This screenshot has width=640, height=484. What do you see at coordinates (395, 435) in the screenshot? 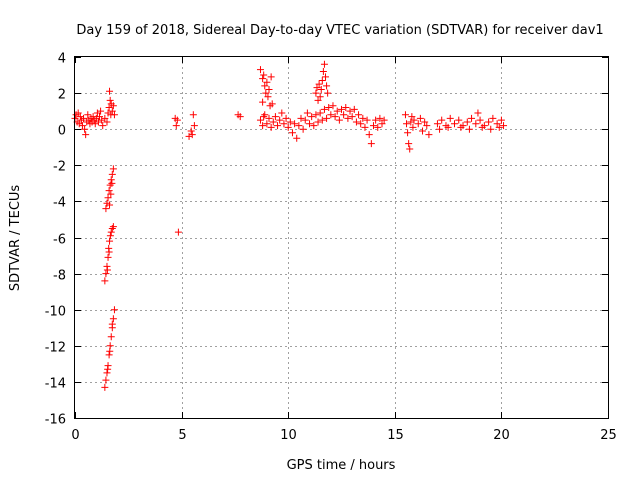
I see `x-tick-label: 15` at bounding box center [395, 435].